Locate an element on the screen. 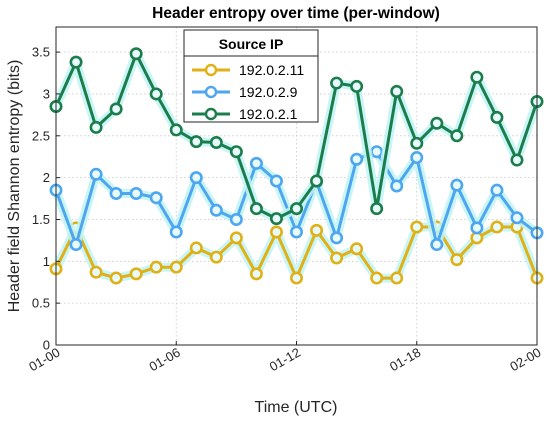 This screenshot has width=550, height=421. legend-label: 192.0.2.1 is located at coordinates (268, 114).